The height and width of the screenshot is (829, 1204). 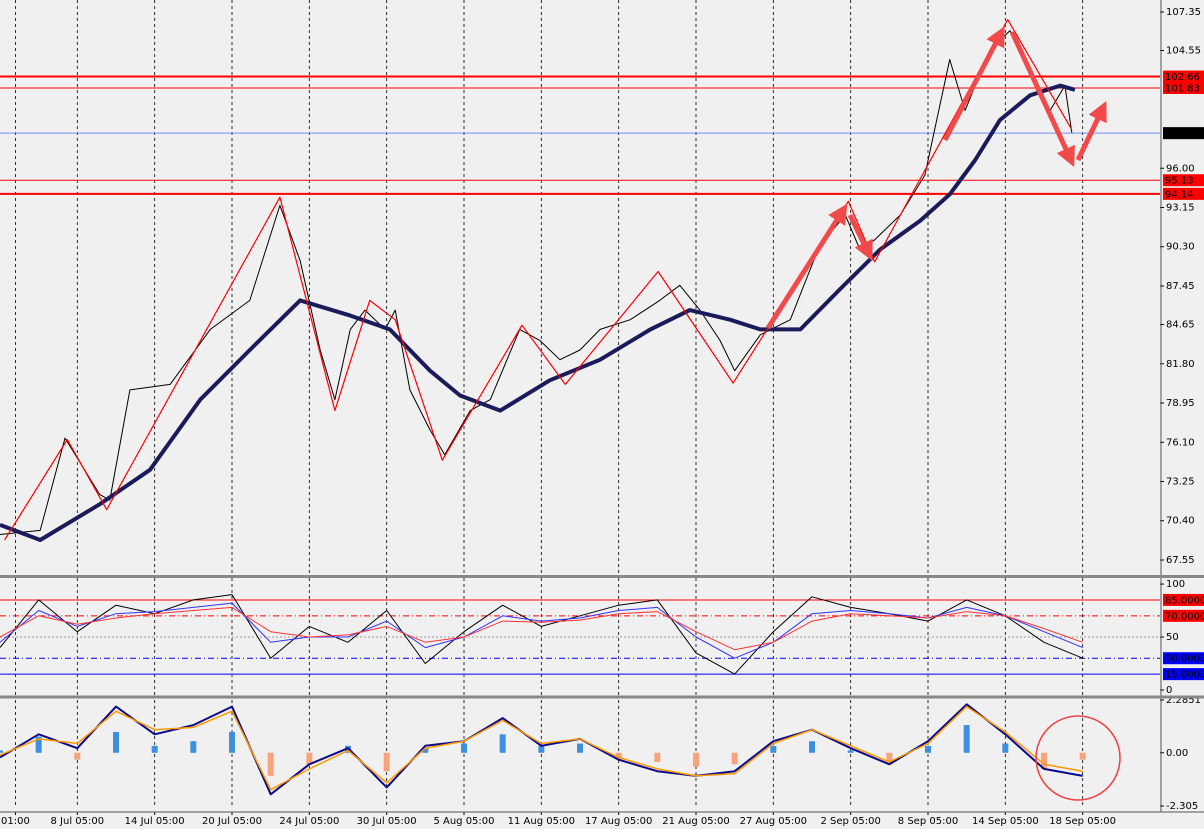 I want to click on x-tick-label: 11 Aug 05:00, so click(x=541, y=821).